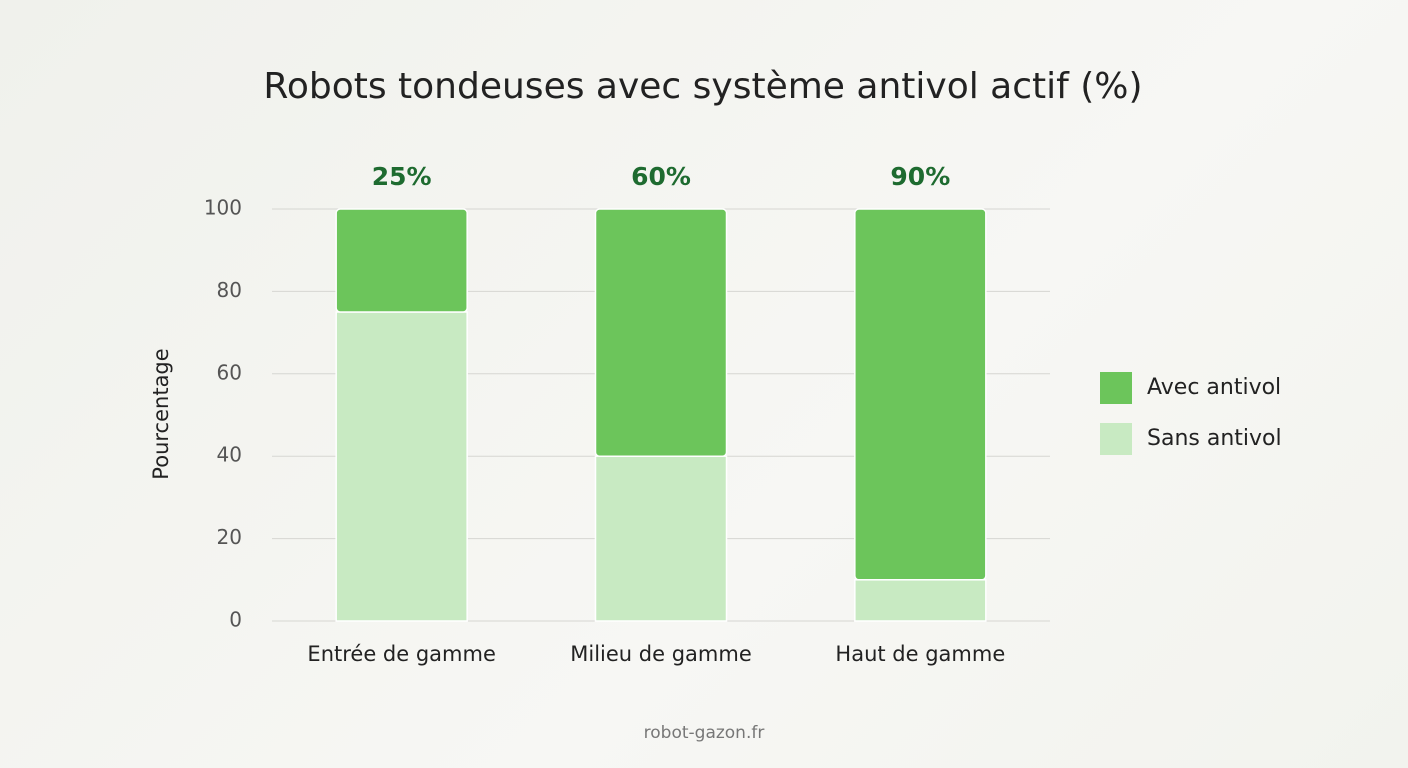 The width and height of the screenshot is (1408, 768). What do you see at coordinates (401, 654) in the screenshot?
I see `x-tick-label: Entrée de gamme` at bounding box center [401, 654].